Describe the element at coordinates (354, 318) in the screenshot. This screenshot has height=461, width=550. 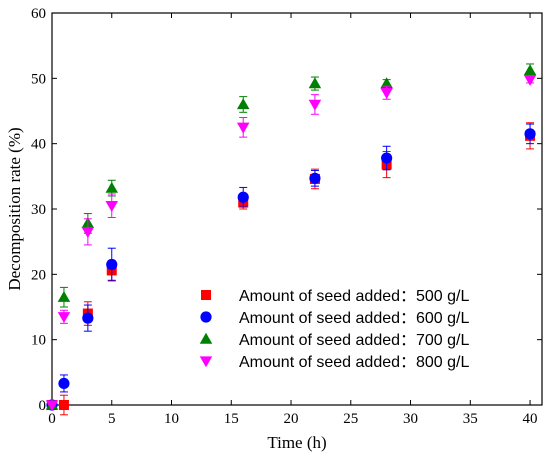
I see `legend-label: Amount of seed added：600 g/L` at that location.